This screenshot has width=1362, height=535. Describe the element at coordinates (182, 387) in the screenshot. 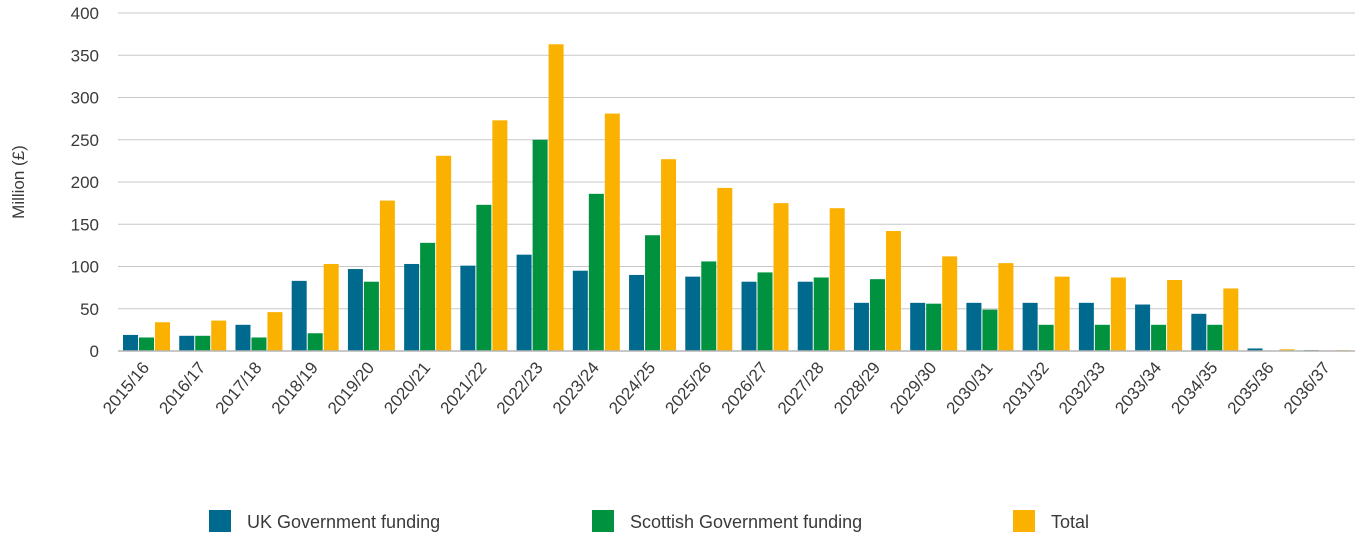

I see `x-tick-label: 2016/17` at that location.